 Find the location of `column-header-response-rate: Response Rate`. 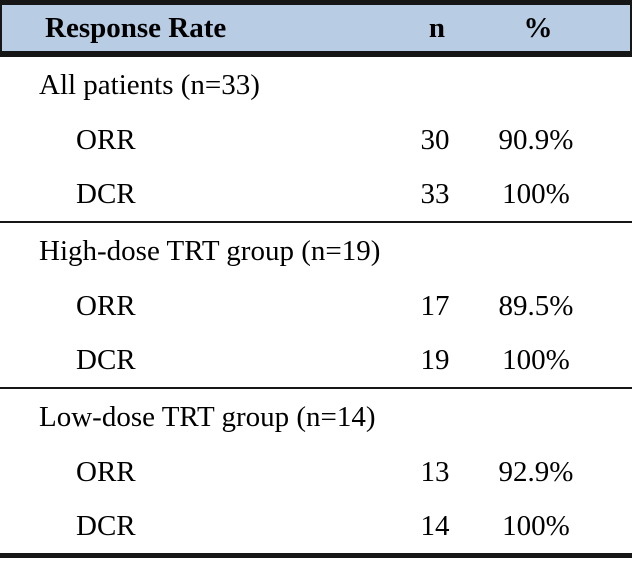

column-header-response-rate: Response Rate is located at coordinates (136, 27).